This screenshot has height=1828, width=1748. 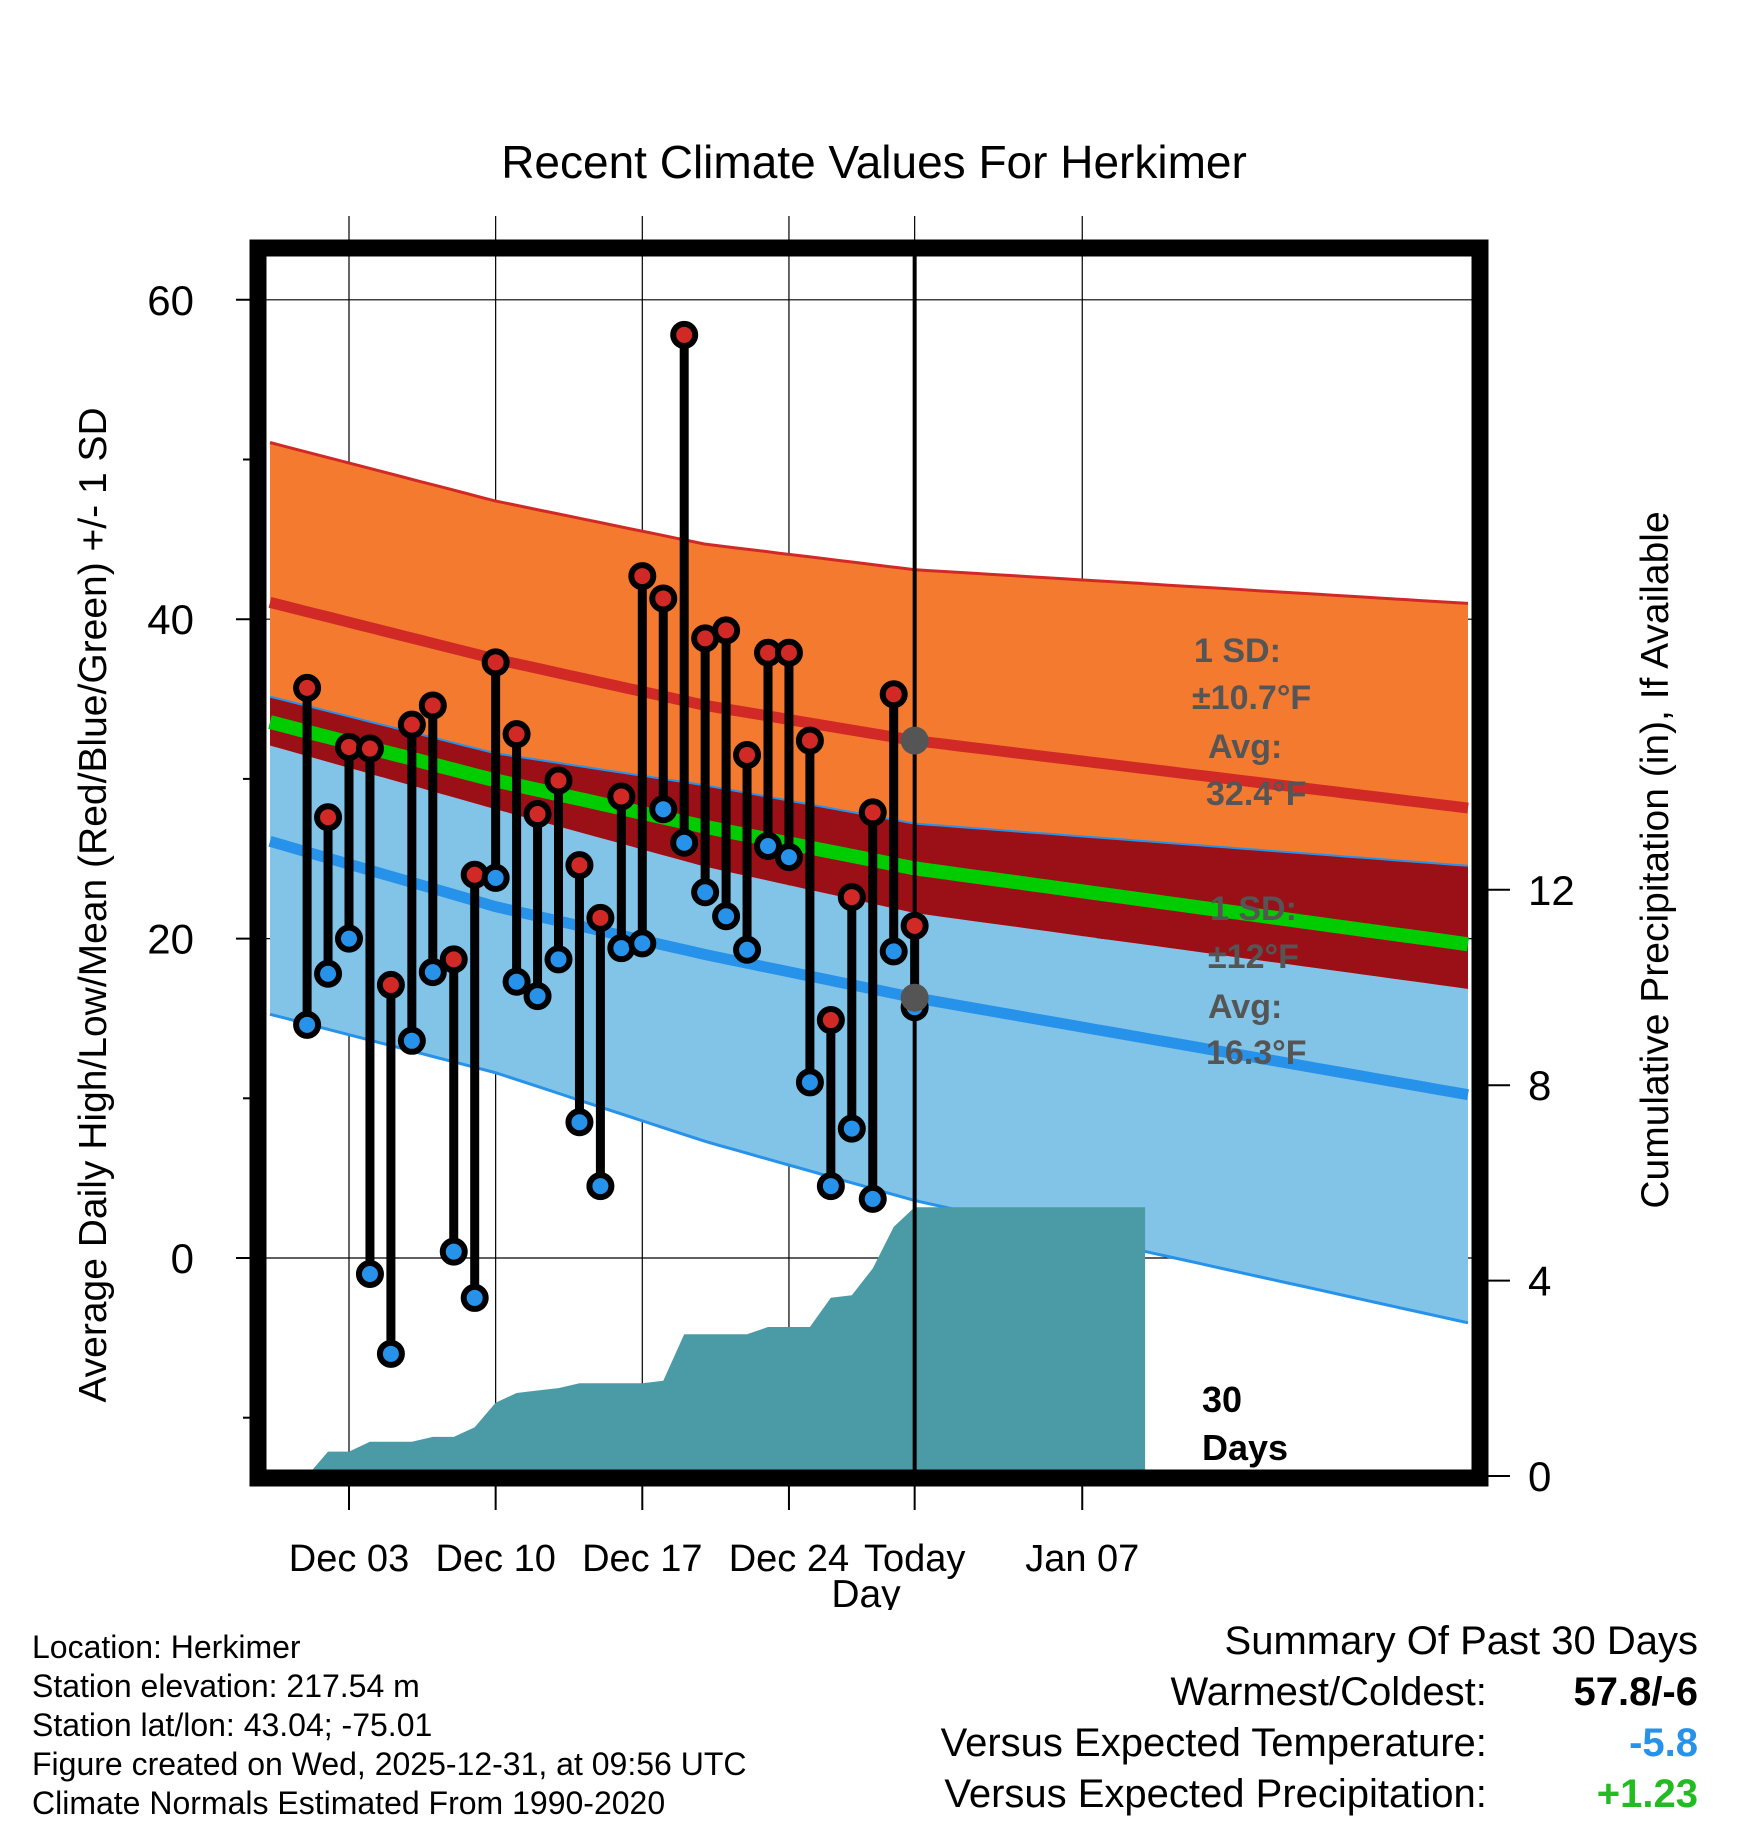 I want to click on info-elevation: Station elevation: 217.54 m, so click(x=226, y=1686).